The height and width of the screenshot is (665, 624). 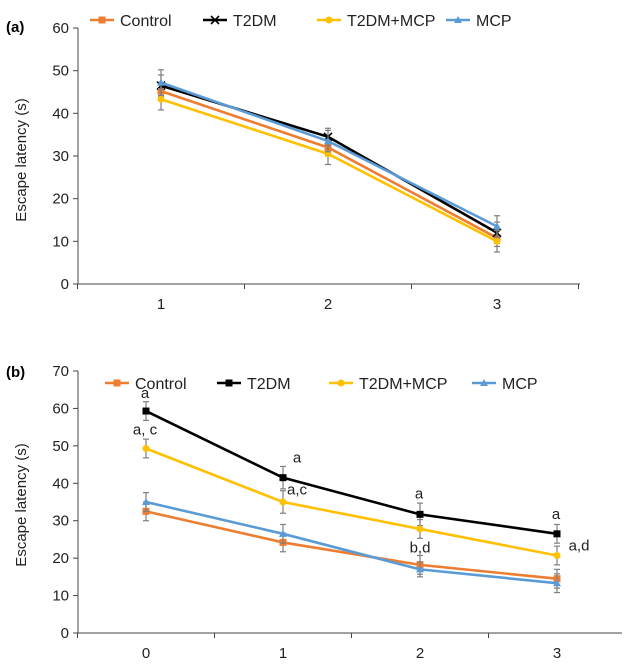 What do you see at coordinates (60, 408) in the screenshot?
I see `panel-b-y-tick-label: 60` at bounding box center [60, 408].